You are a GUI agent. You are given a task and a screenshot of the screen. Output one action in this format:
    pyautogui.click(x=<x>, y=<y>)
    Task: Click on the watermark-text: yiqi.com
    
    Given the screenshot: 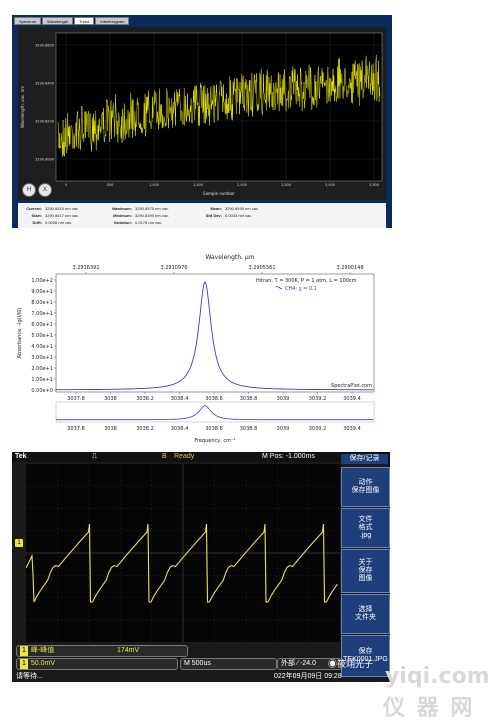 What is the action you would take?
    pyautogui.click(x=437, y=676)
    